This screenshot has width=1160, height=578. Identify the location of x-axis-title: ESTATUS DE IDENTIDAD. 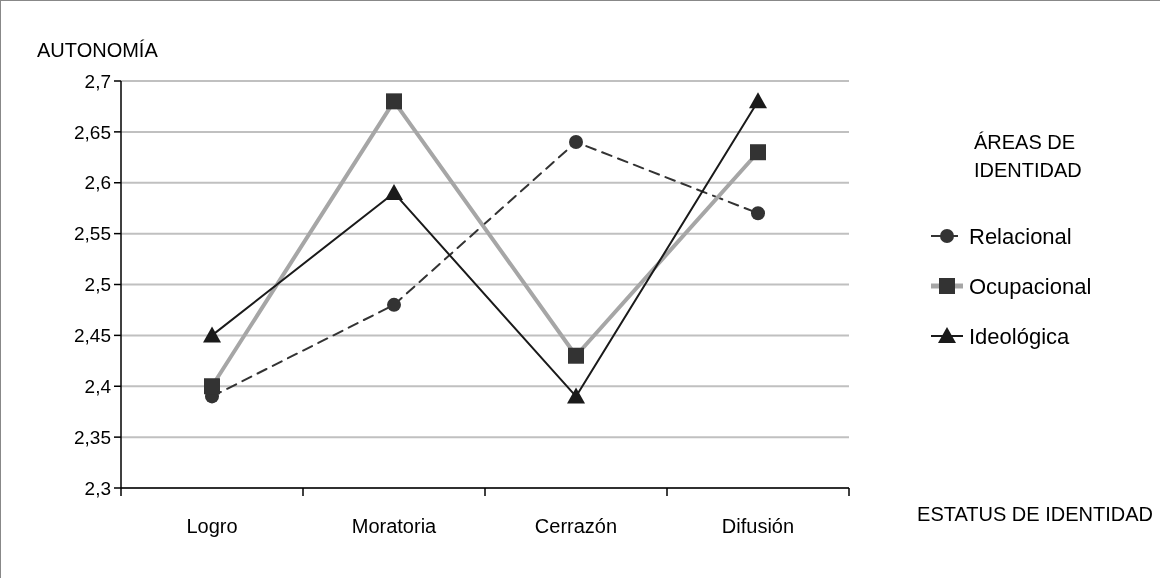
(1035, 514).